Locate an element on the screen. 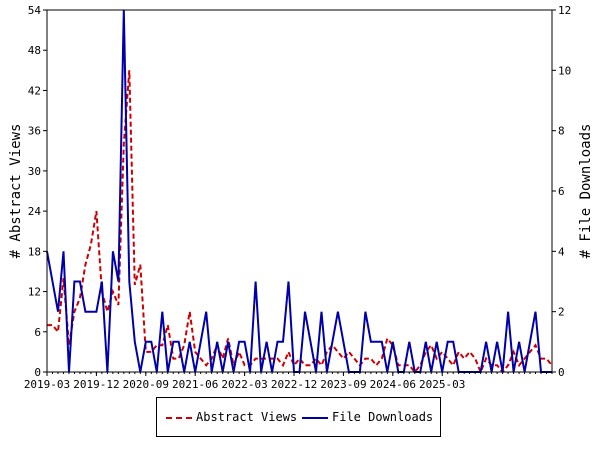 This screenshot has width=600, height=450. y2-tick-label: 2 is located at coordinates (561, 312).